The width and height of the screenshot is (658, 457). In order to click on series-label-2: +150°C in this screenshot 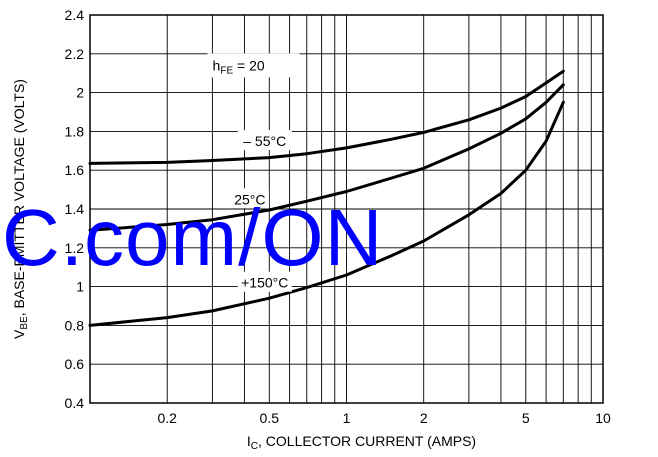, I will do `click(264, 283)`.